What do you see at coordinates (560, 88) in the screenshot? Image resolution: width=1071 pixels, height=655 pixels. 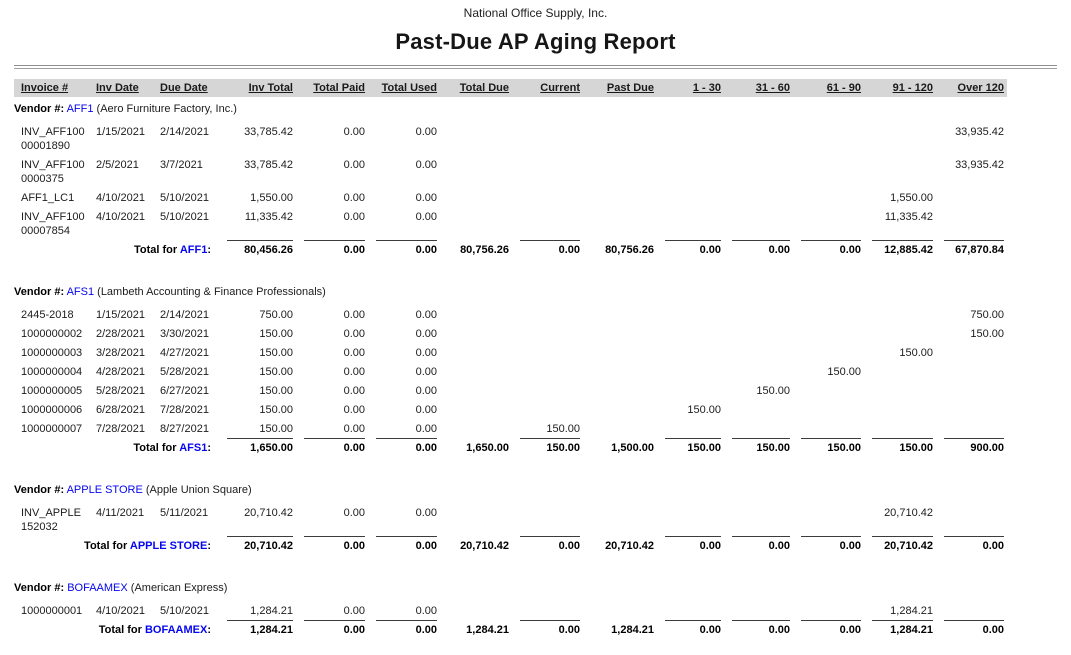 I see `column-header-label: Current` at bounding box center [560, 88].